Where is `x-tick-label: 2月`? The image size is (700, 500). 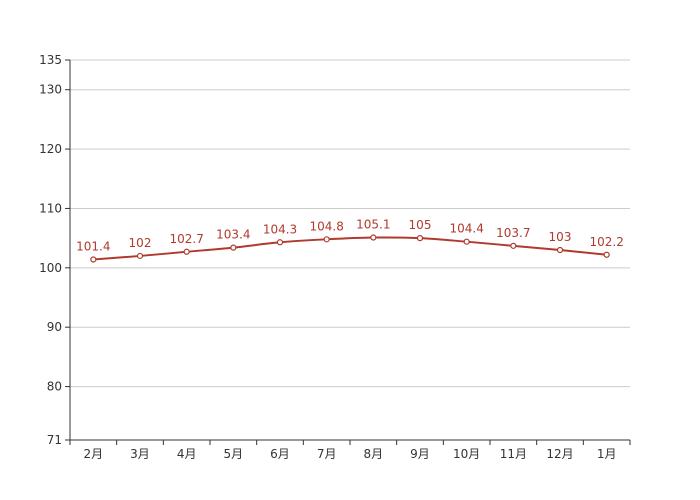
x-tick-label: 2月 is located at coordinates (94, 454).